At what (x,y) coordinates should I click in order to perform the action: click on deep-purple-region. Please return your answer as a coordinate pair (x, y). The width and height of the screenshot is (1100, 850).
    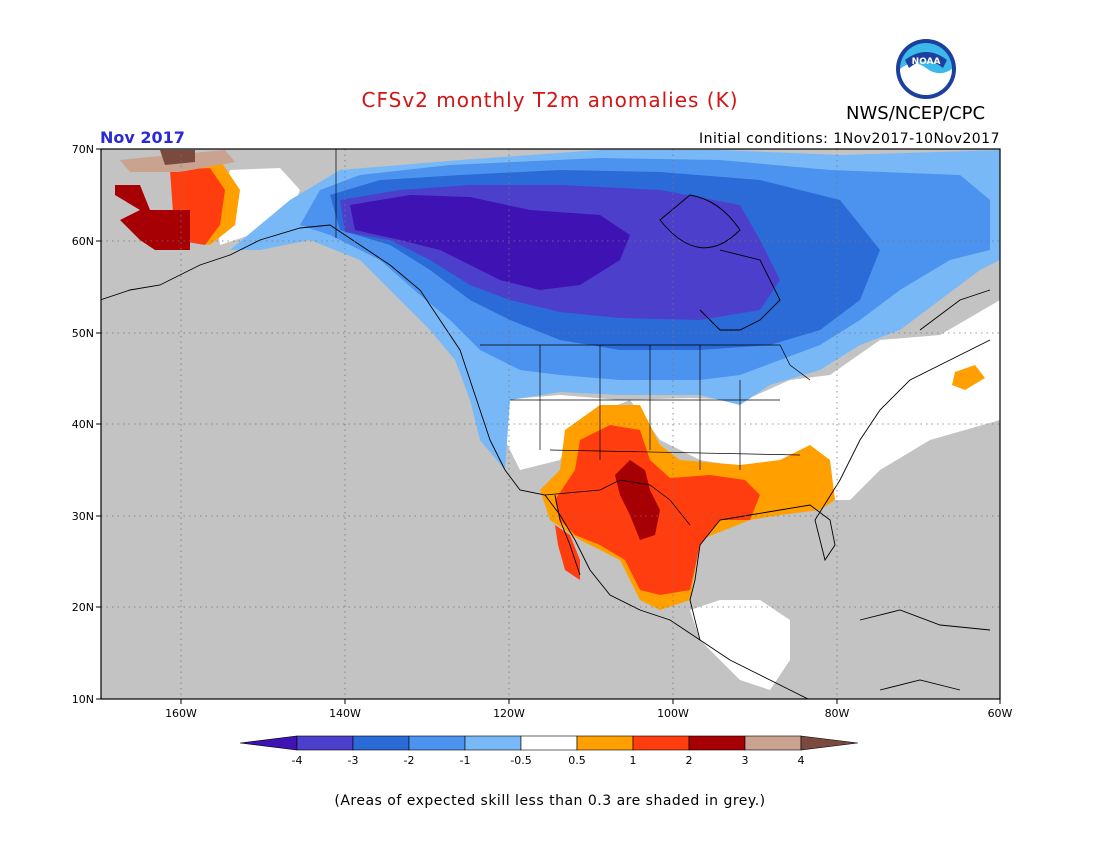
    Looking at the image, I should click on (490, 242).